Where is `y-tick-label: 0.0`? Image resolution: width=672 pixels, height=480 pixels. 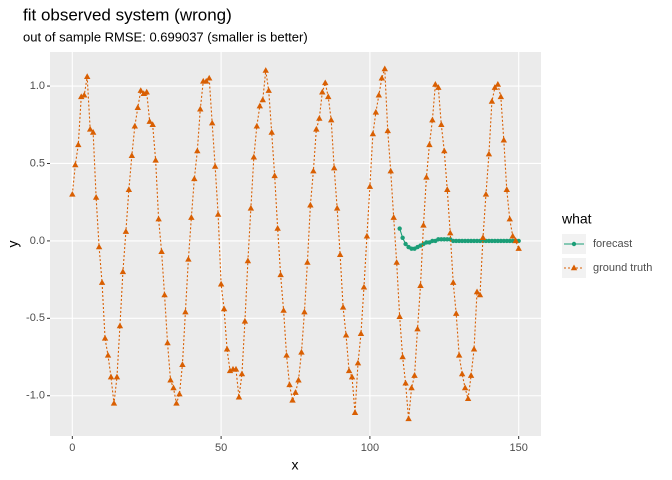 y-tick-label: 0.0 is located at coordinates (37, 241).